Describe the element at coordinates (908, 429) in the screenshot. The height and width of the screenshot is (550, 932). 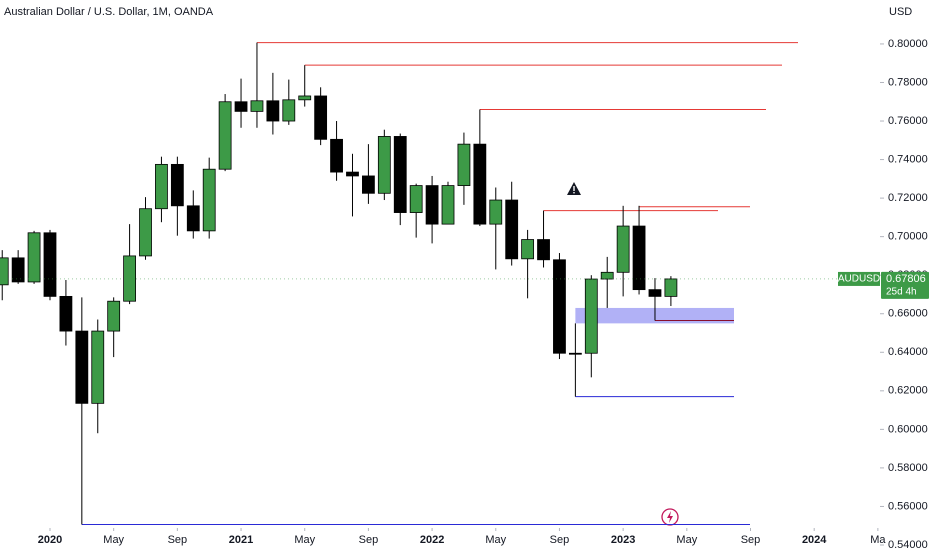
I see `y-tick-label: 0.60000` at that location.